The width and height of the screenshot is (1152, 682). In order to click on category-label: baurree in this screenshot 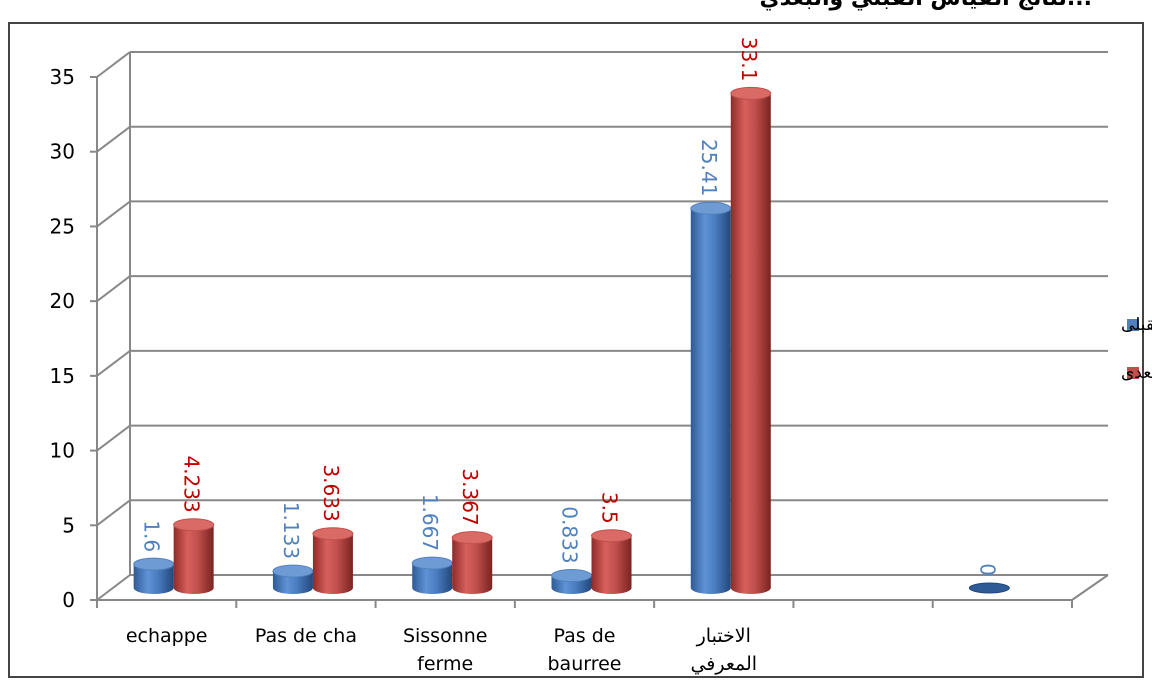, I will do `click(585, 664)`.